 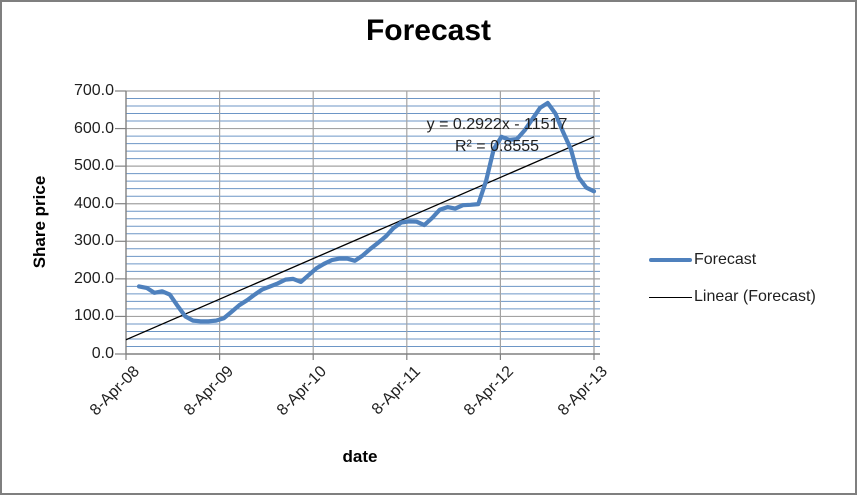 I want to click on chart-title: Forecast, so click(x=428, y=30).